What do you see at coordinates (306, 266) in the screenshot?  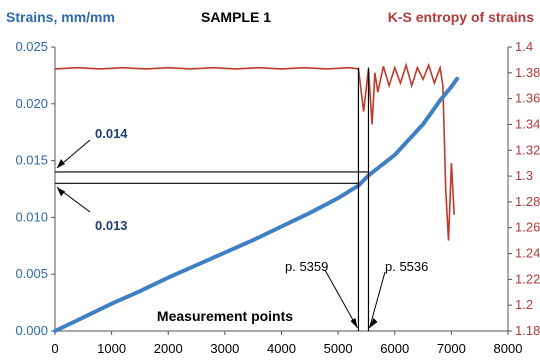 I see `annotation-p5359: p. 5359` at bounding box center [306, 266].